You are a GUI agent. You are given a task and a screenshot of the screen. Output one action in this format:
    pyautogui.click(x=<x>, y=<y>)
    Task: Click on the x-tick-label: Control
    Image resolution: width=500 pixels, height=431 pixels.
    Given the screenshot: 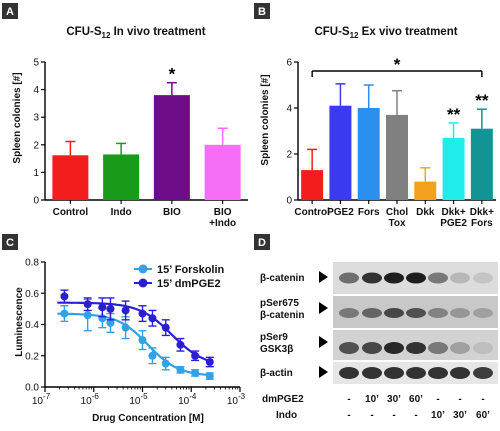 What is the action you would take?
    pyautogui.click(x=312, y=212)
    